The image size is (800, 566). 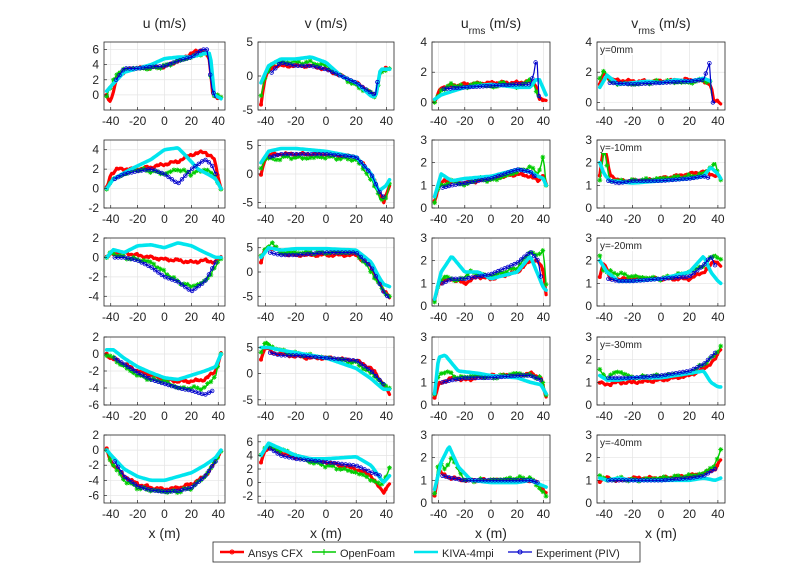 I want to click on y-tick-label: 4, so click(x=588, y=42).